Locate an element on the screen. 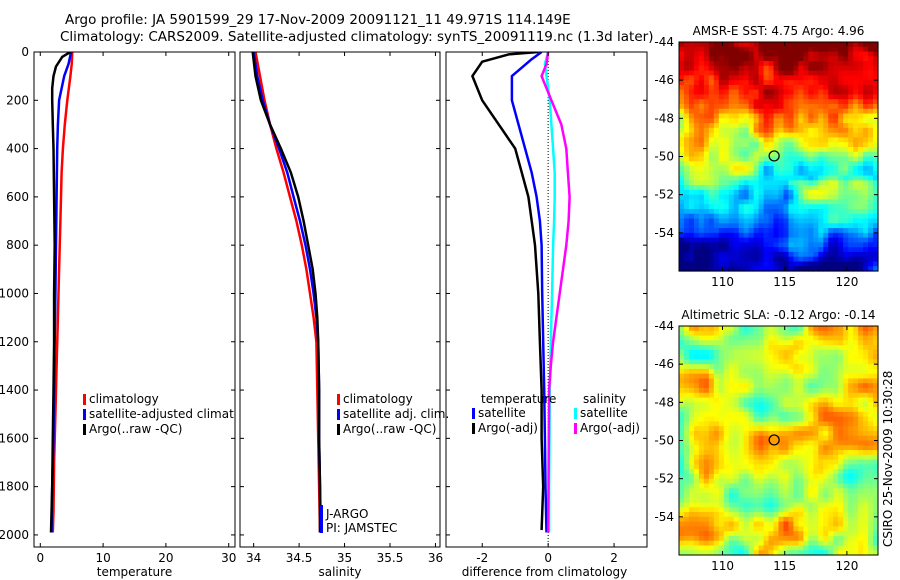 This screenshot has height=580, width=900. salinity-xlabel: salinity is located at coordinates (339, 572).